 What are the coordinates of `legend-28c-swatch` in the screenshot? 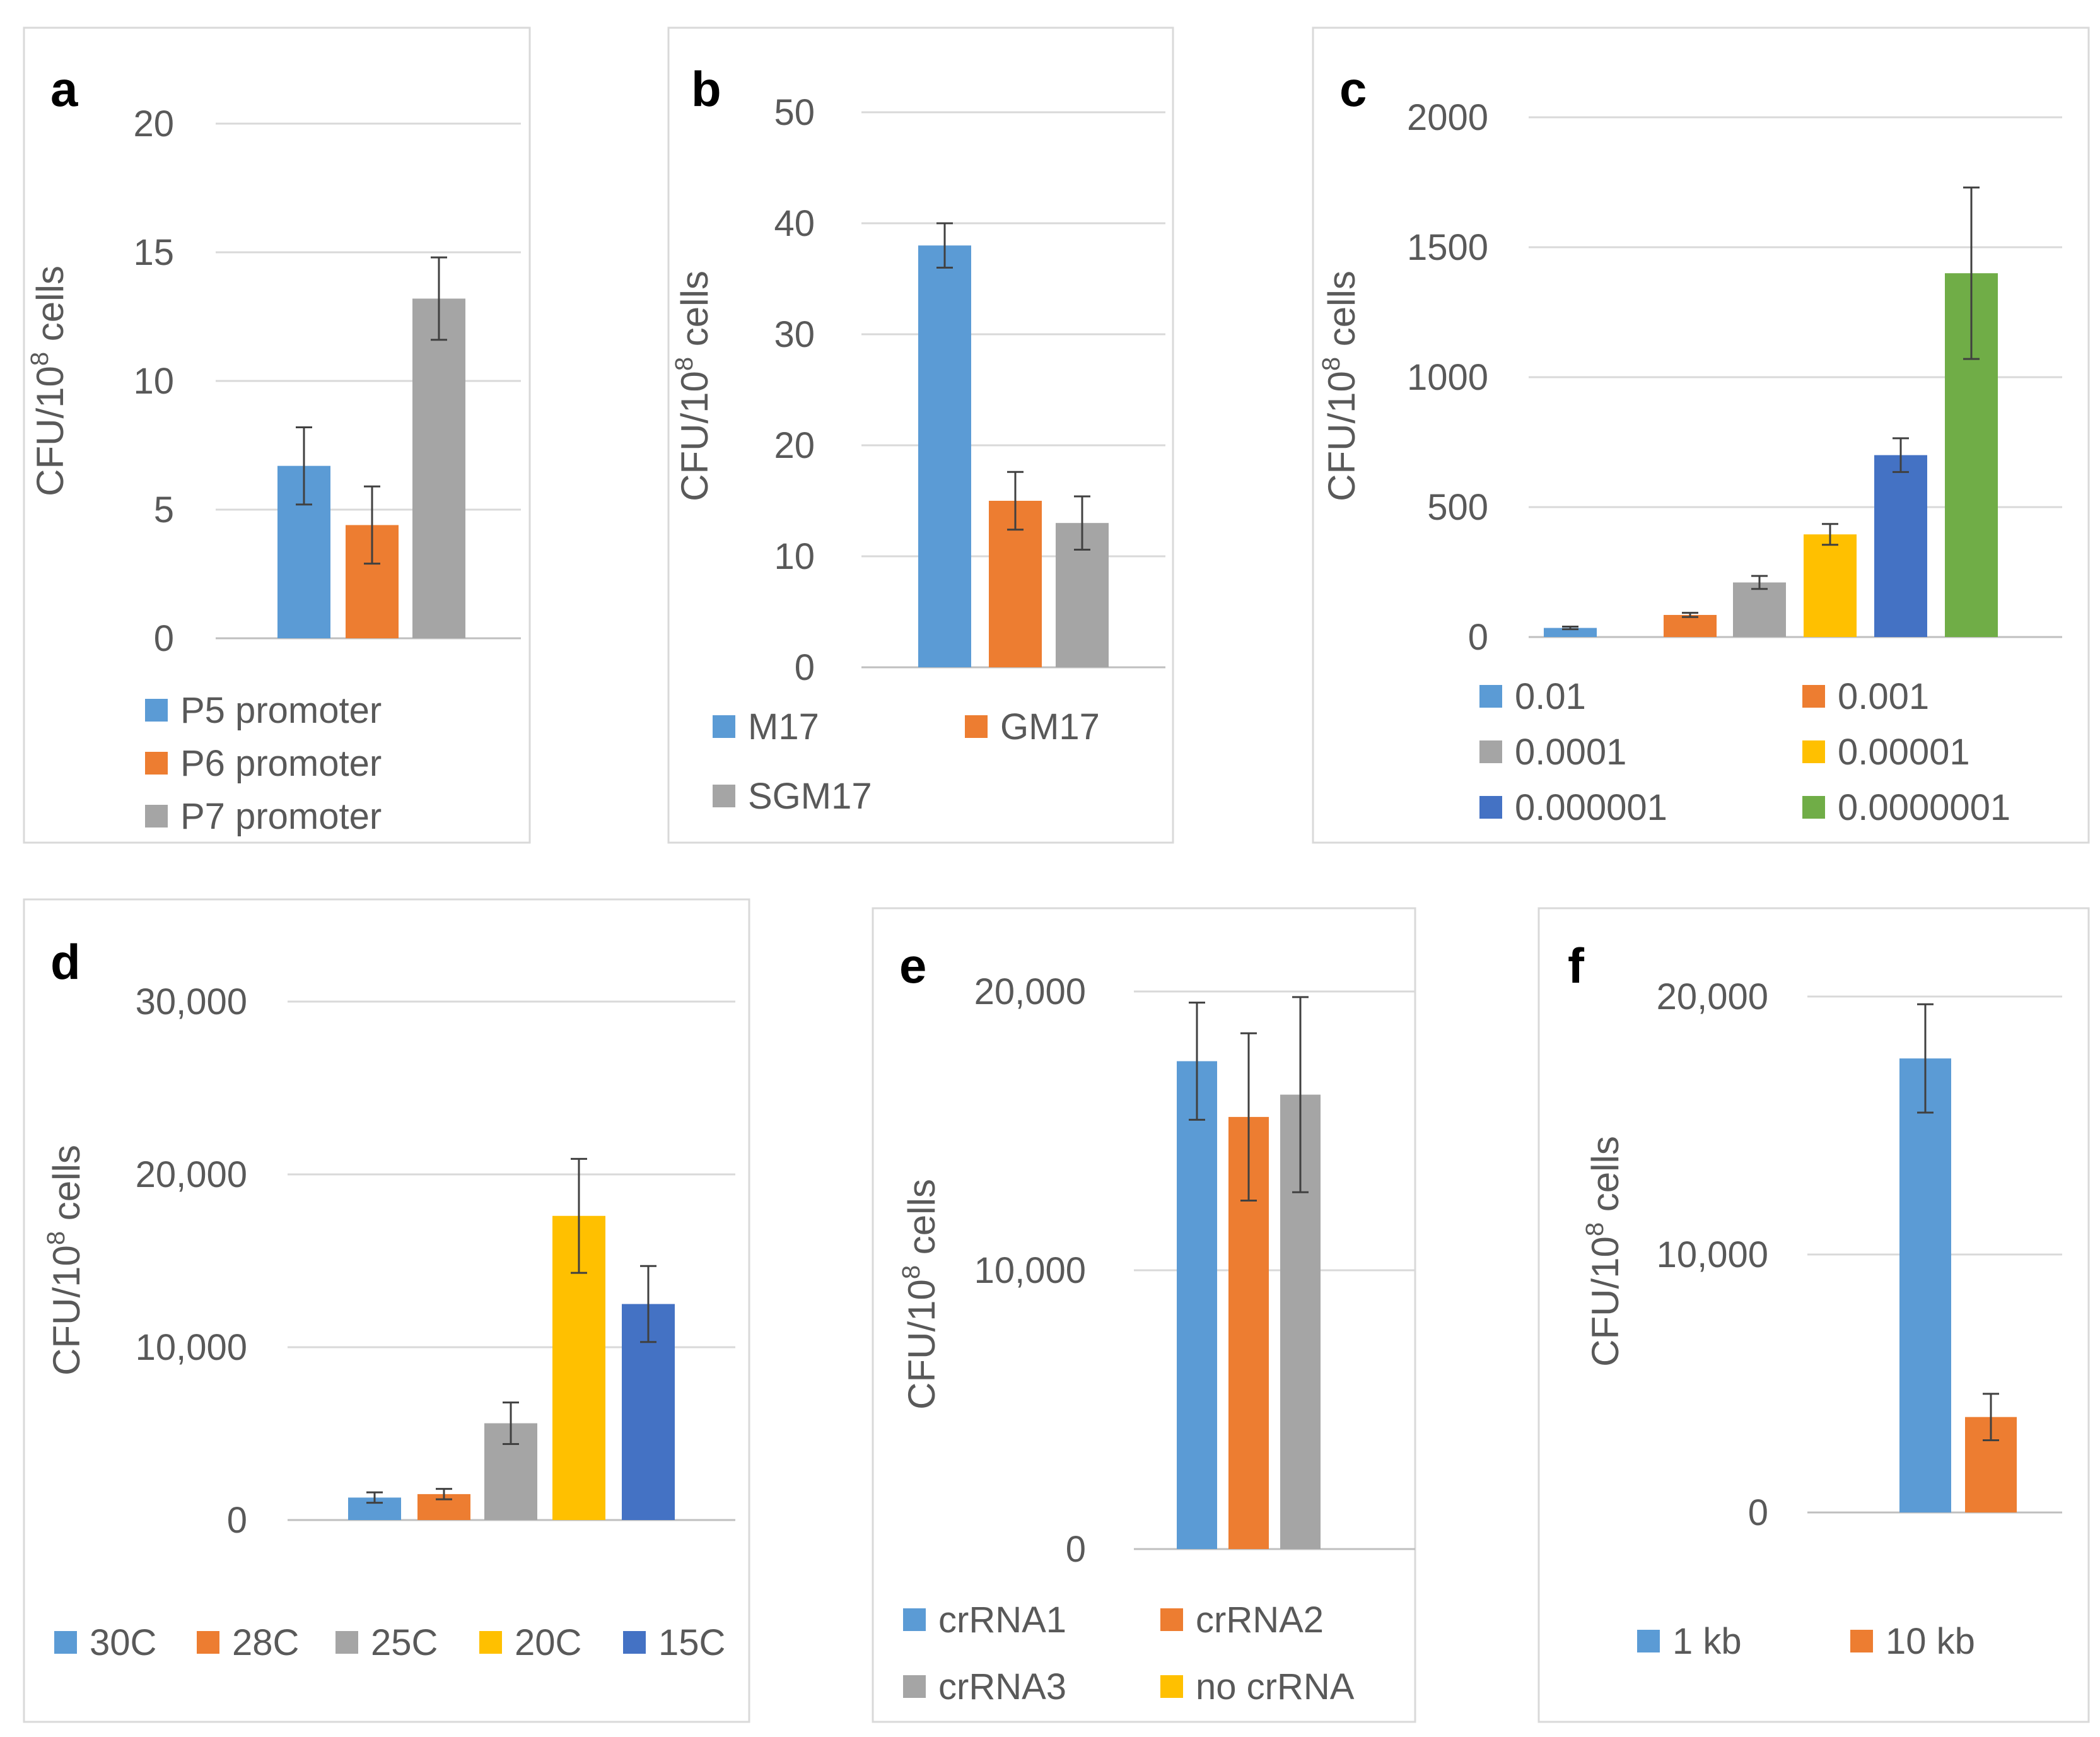 It's located at (208, 1642).